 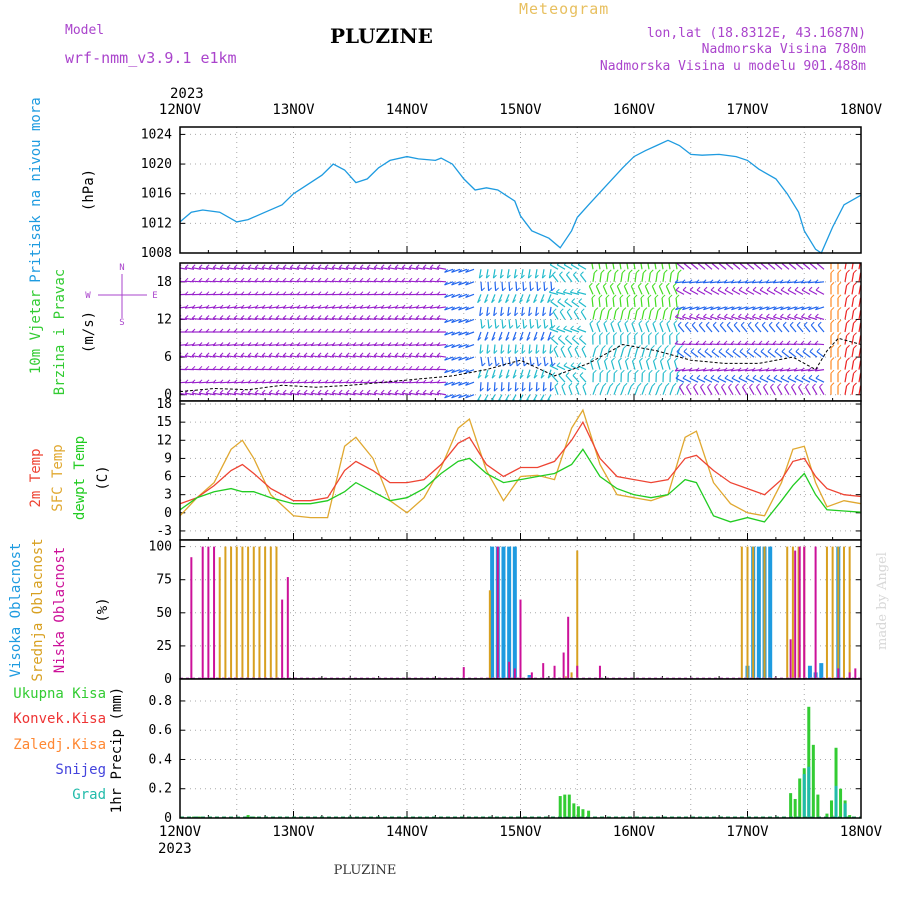 I want to click on precip-legend-item: Konvek.Kisa, so click(x=59, y=719).